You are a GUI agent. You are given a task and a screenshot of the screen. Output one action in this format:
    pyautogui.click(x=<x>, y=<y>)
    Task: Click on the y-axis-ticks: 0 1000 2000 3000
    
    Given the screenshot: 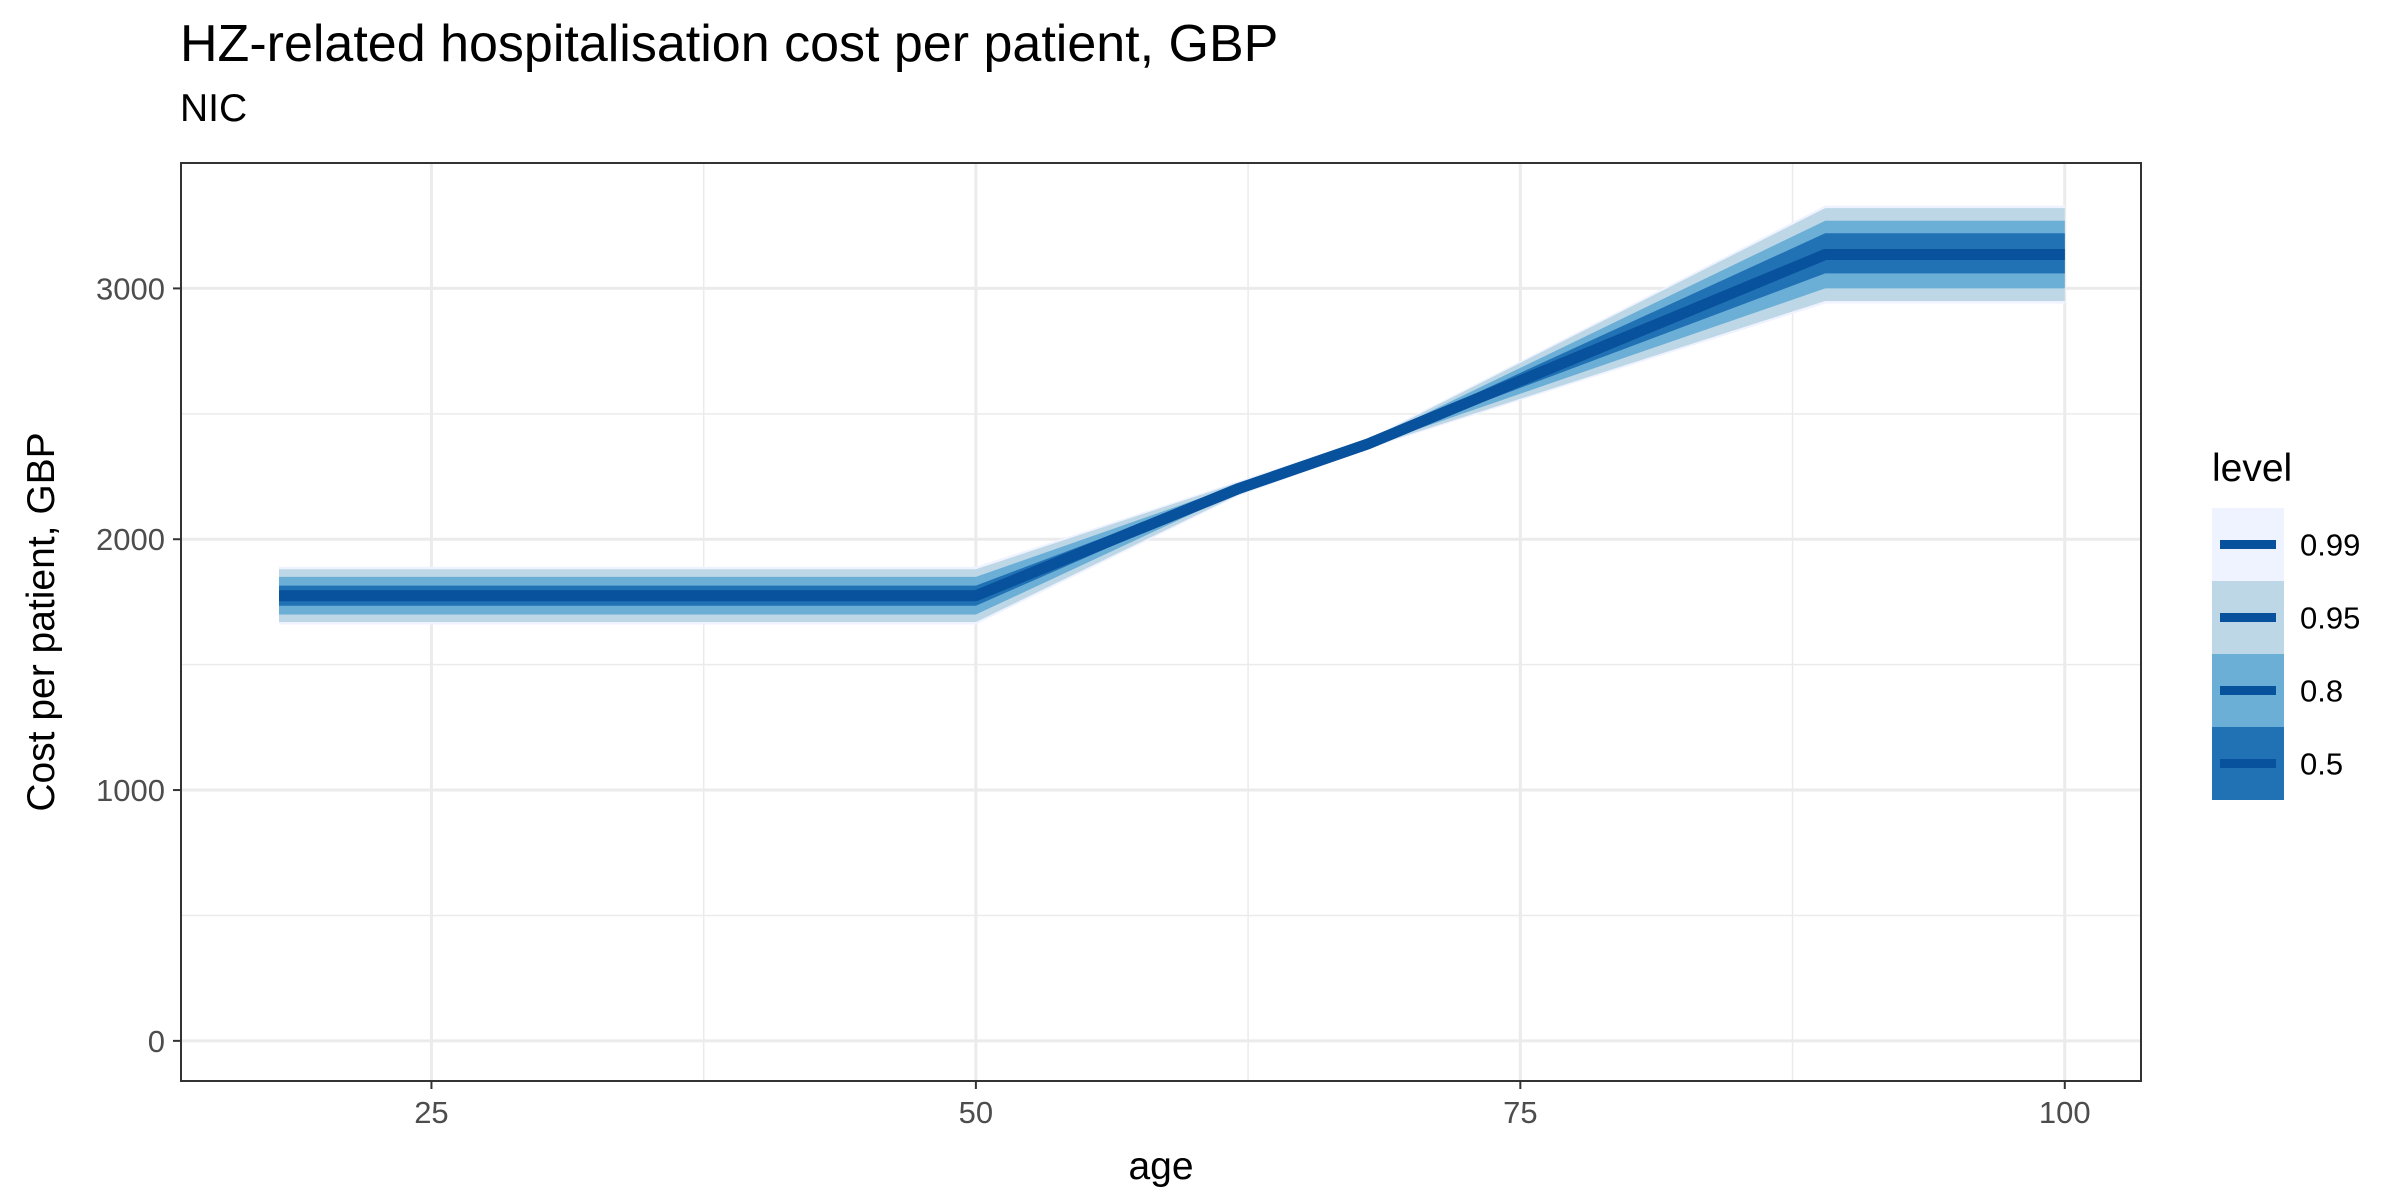 What is the action you would take?
    pyautogui.click(x=138, y=665)
    